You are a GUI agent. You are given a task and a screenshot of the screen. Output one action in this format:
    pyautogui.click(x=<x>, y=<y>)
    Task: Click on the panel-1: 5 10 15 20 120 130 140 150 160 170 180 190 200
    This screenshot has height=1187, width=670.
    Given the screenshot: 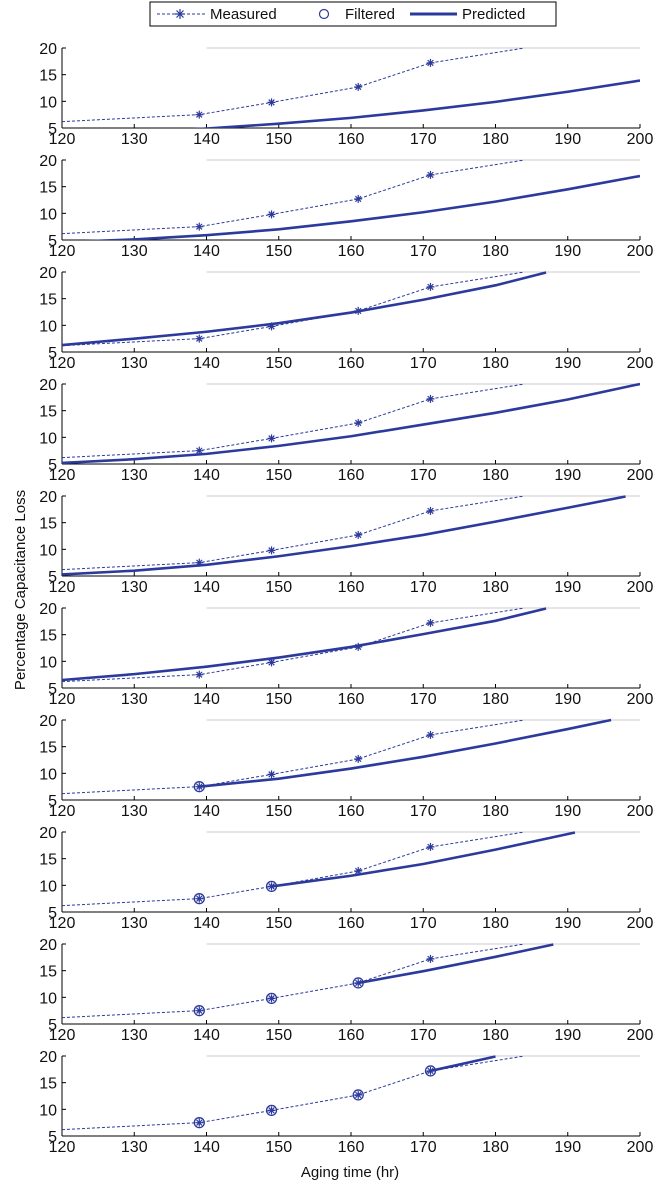 What is the action you would take?
    pyautogui.click(x=346, y=94)
    